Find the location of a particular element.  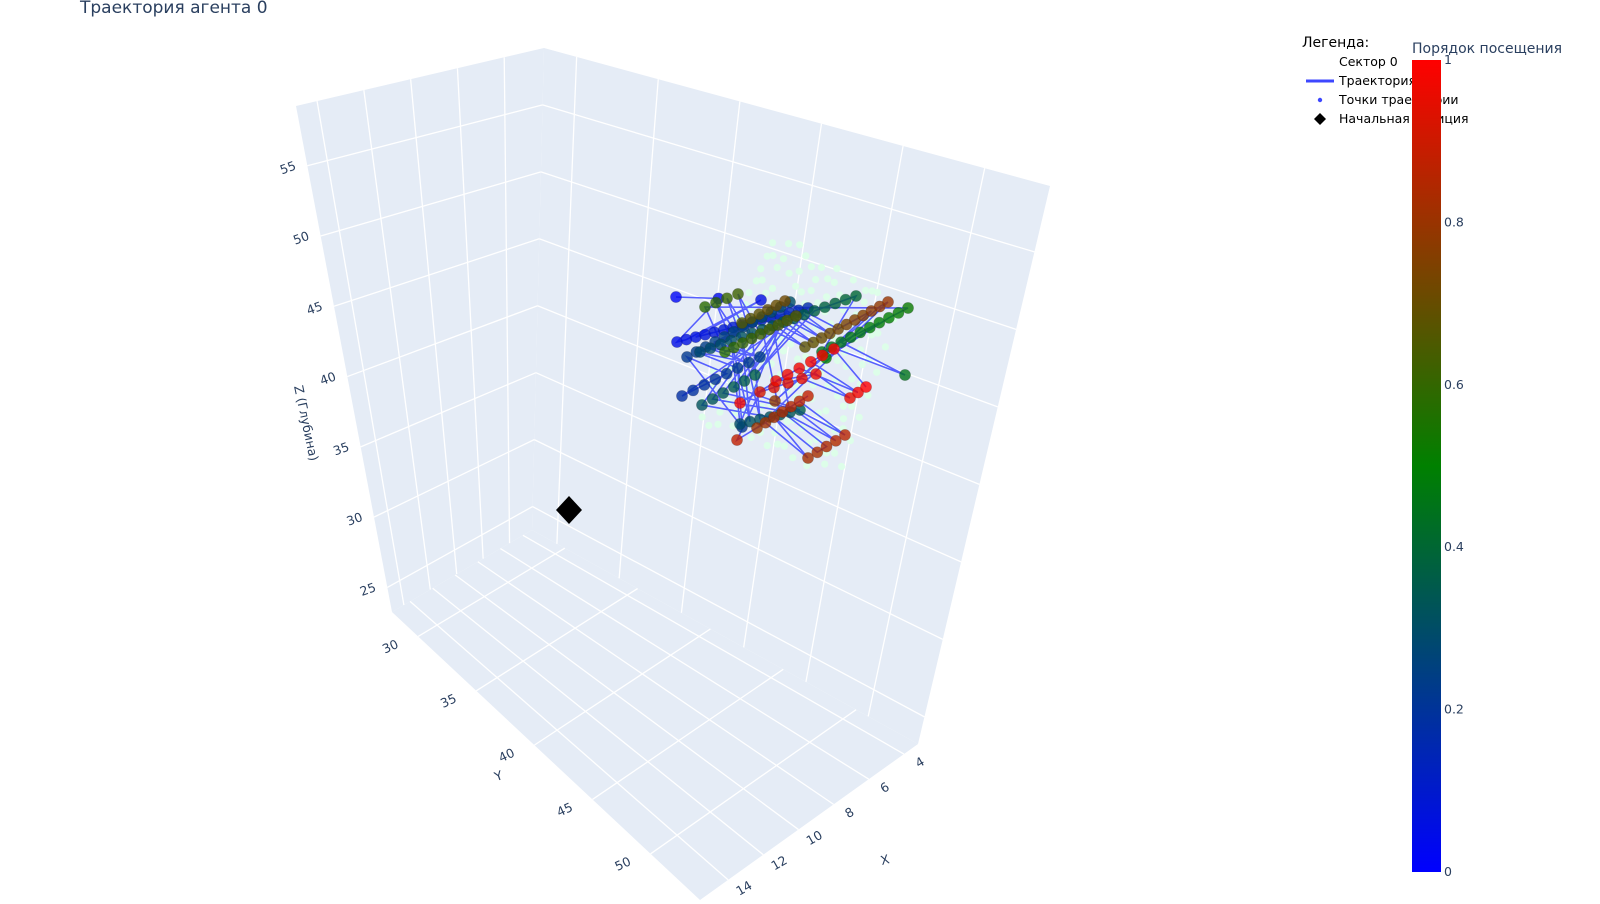

legend-item: Сектор 0 is located at coordinates (1368, 61).